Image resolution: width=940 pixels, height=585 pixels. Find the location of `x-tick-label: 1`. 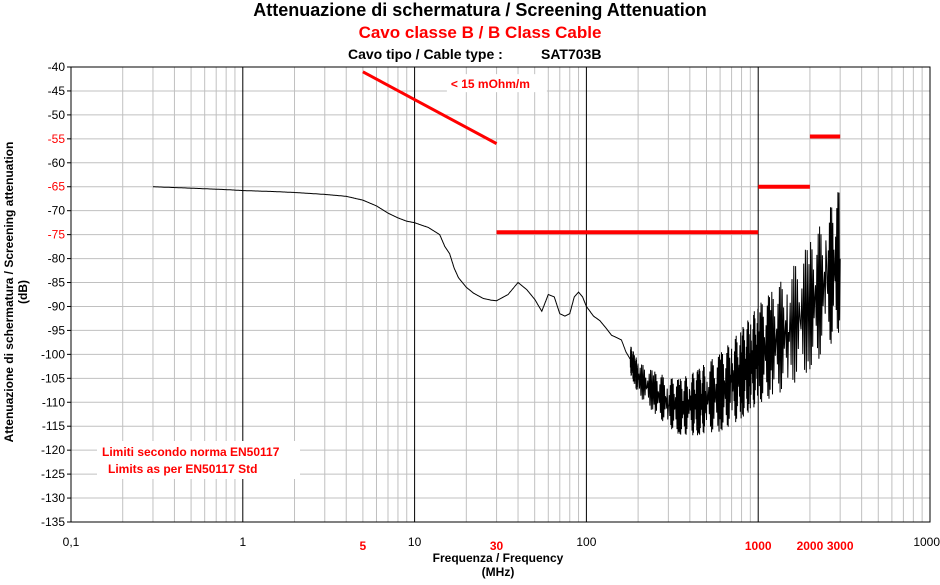

x-tick-label: 1 is located at coordinates (242, 542).